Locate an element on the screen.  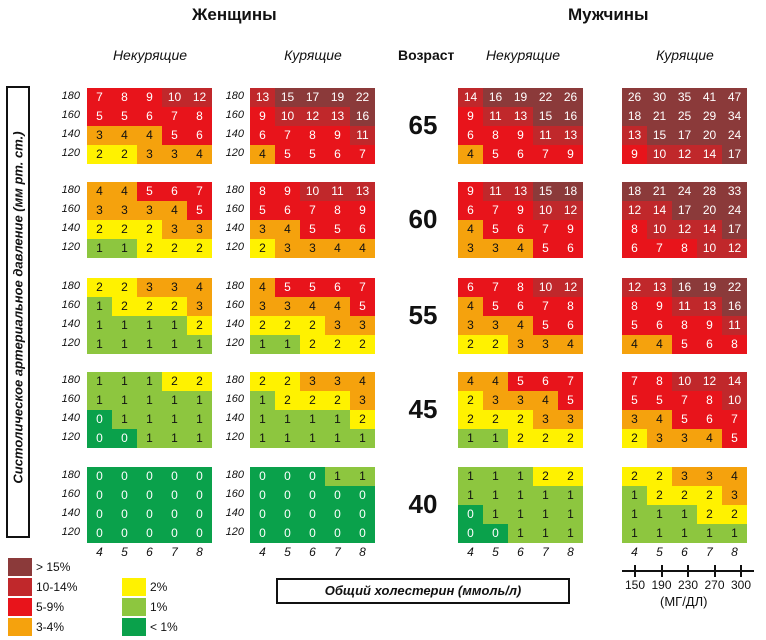
age-label-60: 60 is located at coordinates (423, 219).